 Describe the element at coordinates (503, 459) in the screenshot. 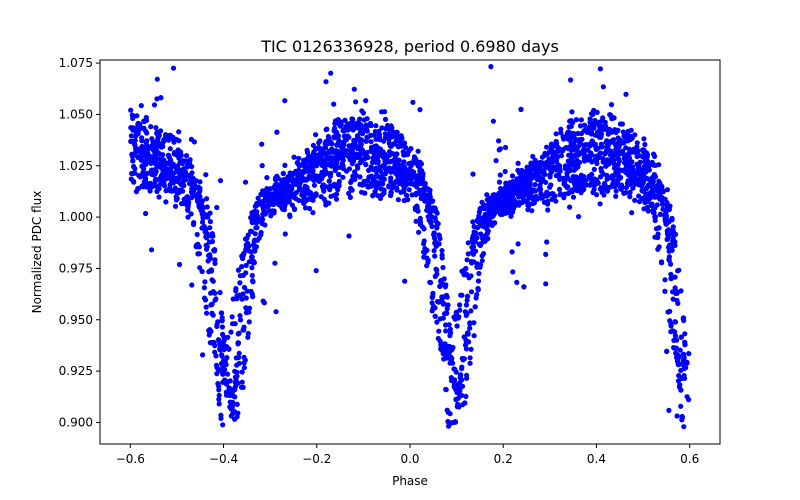

I see `x-tick-label: 0.2` at that location.